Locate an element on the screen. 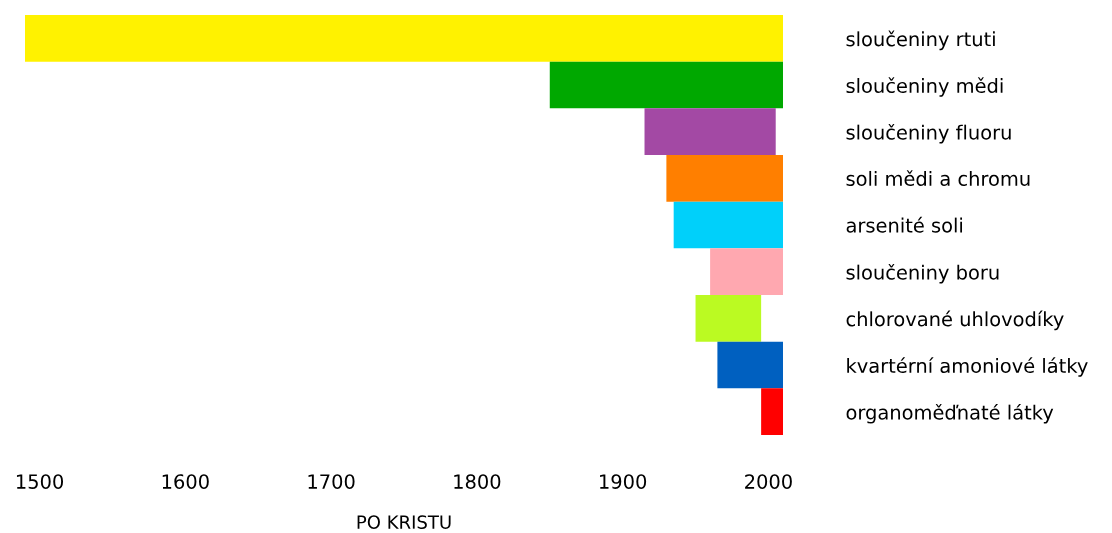 Image resolution: width=1112 pixels, height=533 pixels. x-tick-label: 1700 is located at coordinates (331, 481).